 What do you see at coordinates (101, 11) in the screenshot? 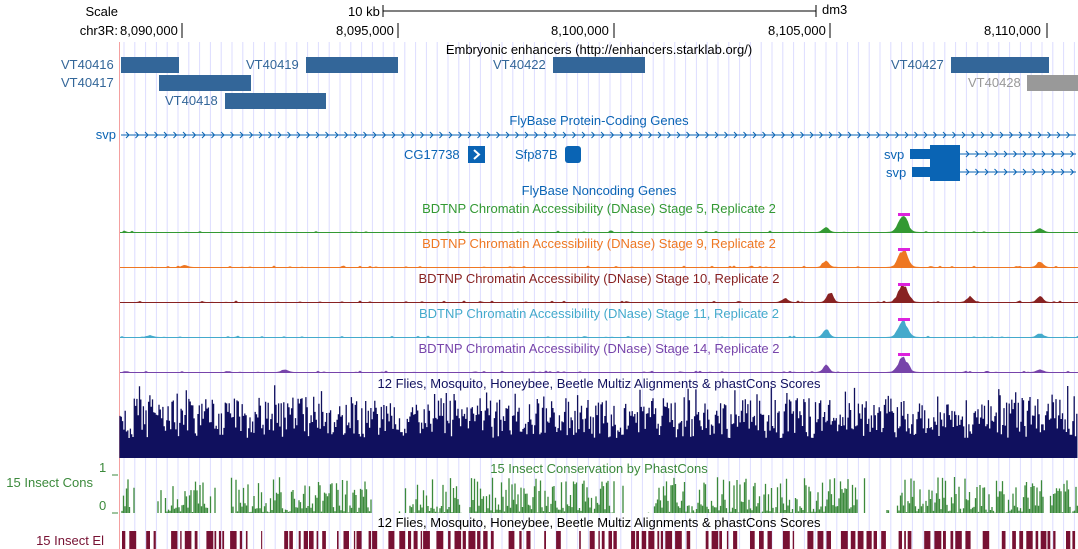
I see `scale-label: Scale` at bounding box center [101, 11].